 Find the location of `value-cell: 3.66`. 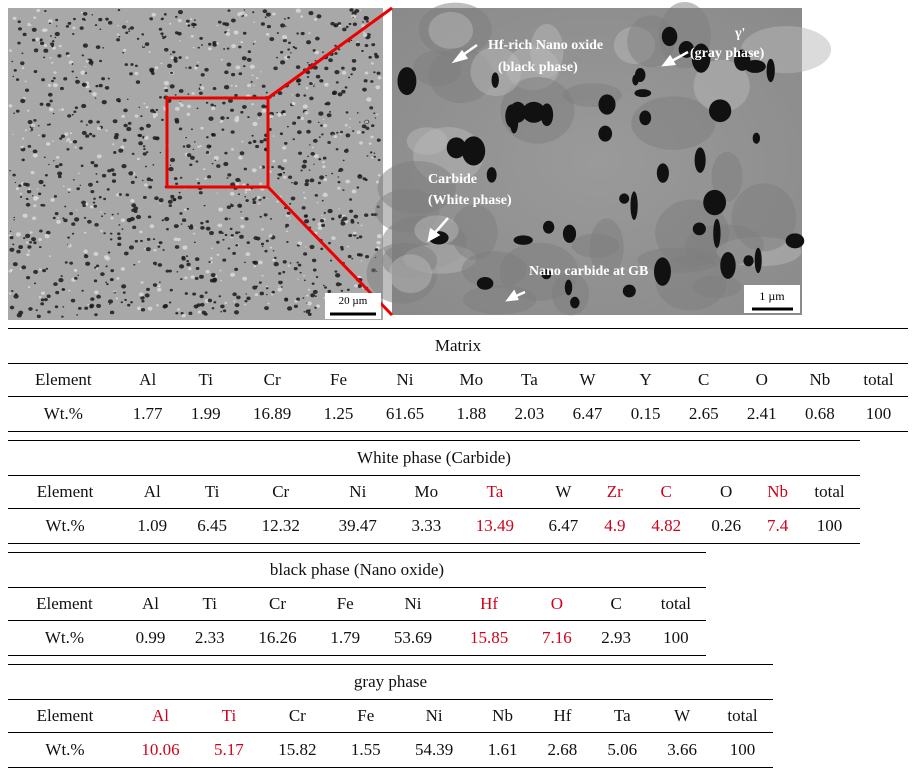

value-cell: 3.66 is located at coordinates (682, 750).